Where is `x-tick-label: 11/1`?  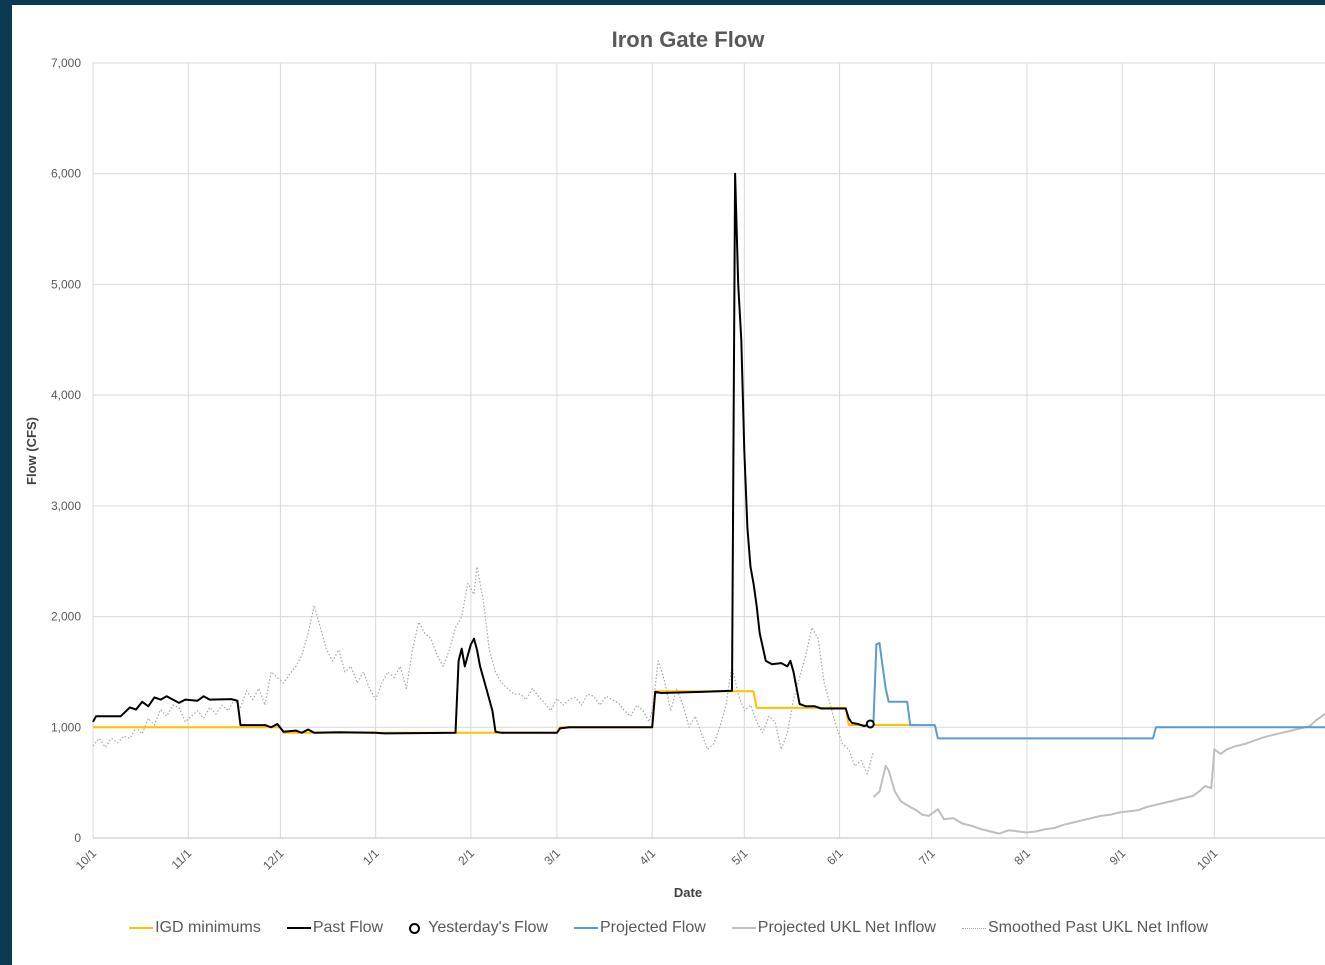 x-tick-label: 11/1 is located at coordinates (182, 859).